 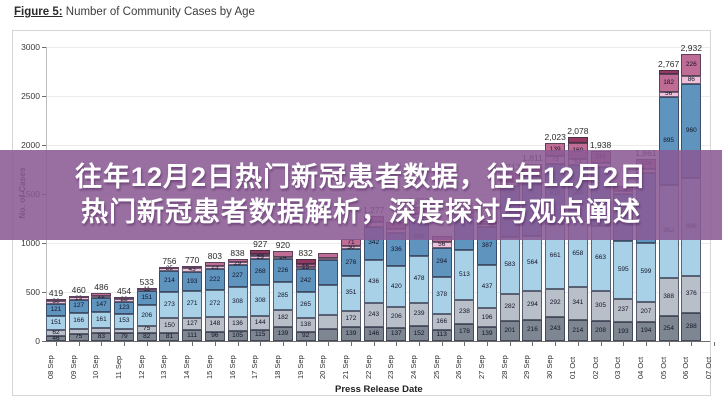 I want to click on bar-segment-15-Sep: 148, so click(x=214, y=324).